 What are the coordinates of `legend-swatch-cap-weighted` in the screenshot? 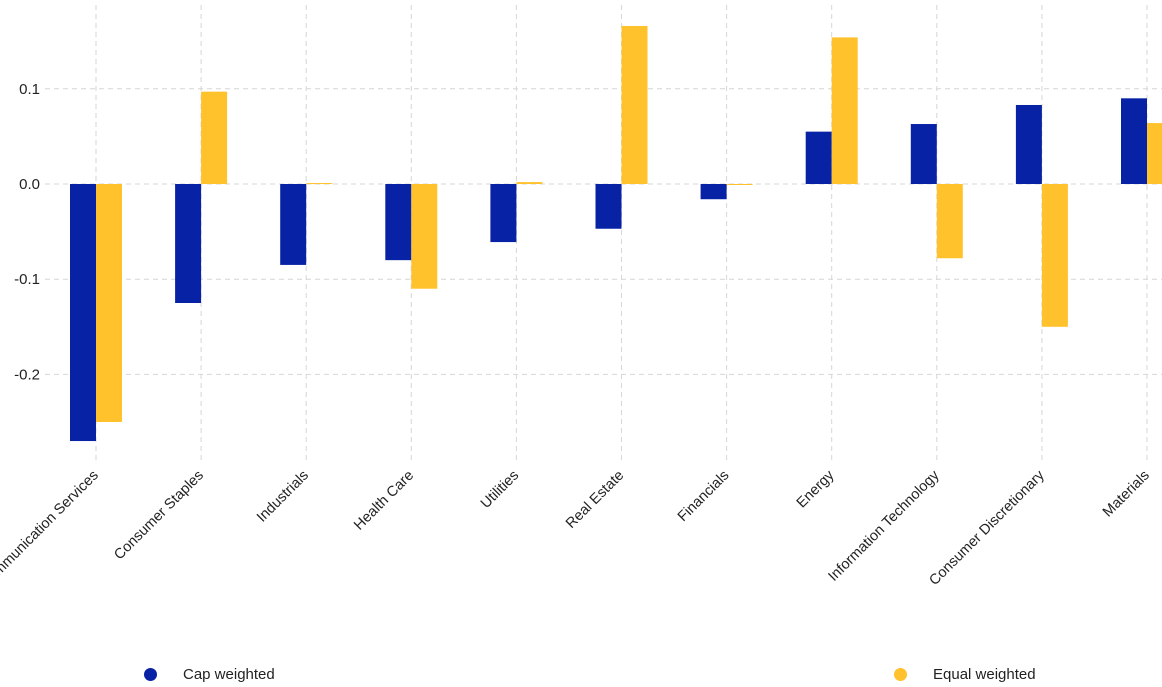 It's located at (150, 674).